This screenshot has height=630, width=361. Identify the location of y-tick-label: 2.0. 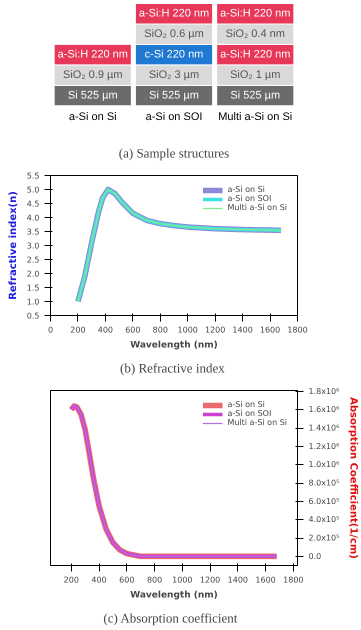
(33, 274).